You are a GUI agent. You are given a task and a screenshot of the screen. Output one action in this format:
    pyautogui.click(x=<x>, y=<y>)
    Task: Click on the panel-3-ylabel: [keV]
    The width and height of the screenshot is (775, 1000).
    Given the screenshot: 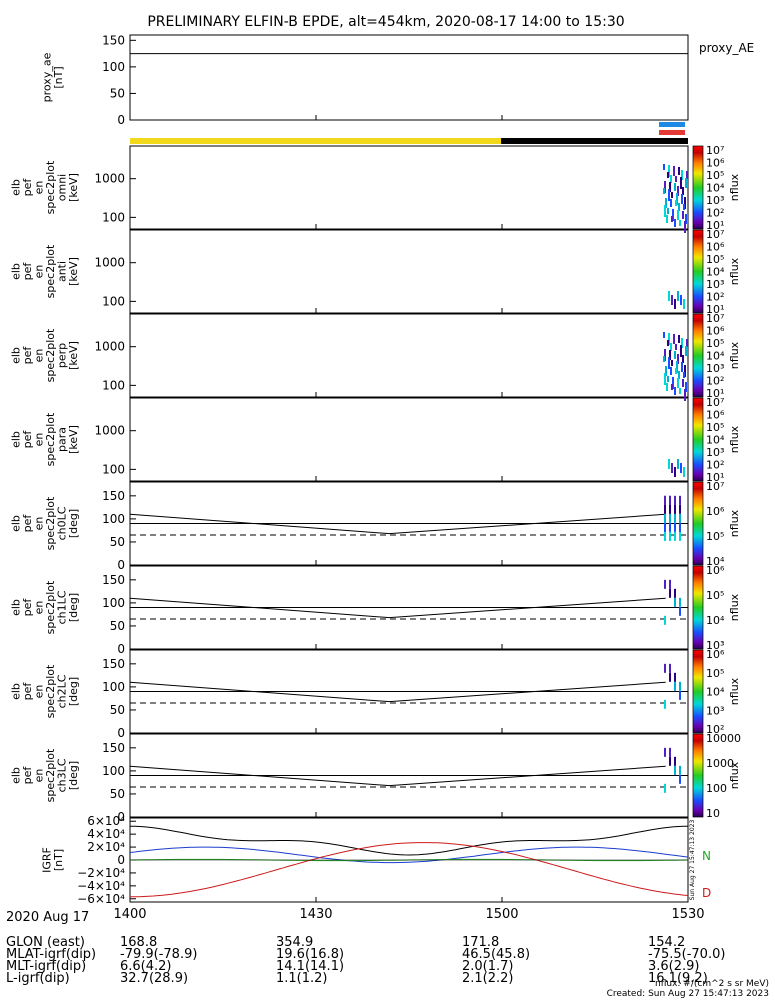 What is the action you would take?
    pyautogui.click(x=73, y=355)
    